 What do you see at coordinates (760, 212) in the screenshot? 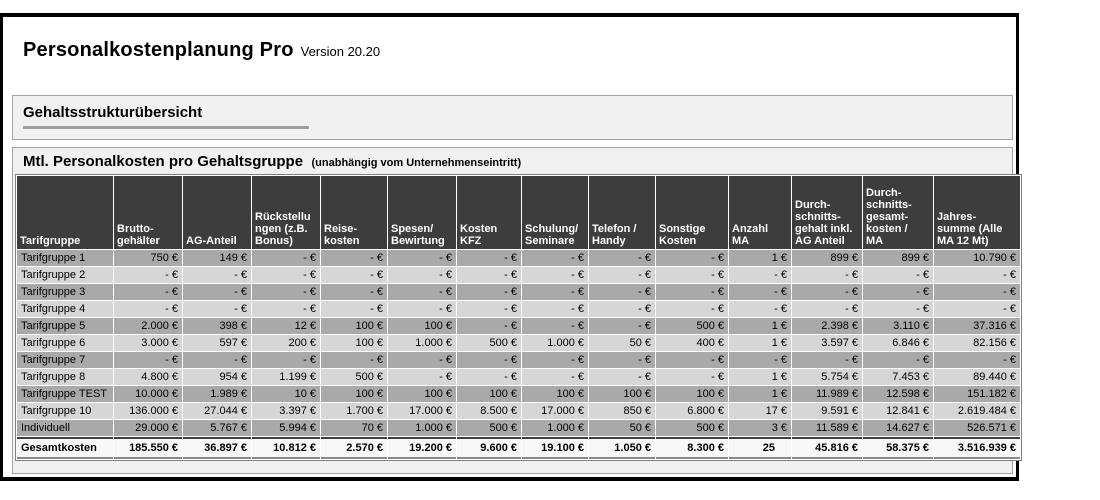
I see `column-header: Anzahl MA` at bounding box center [760, 212].